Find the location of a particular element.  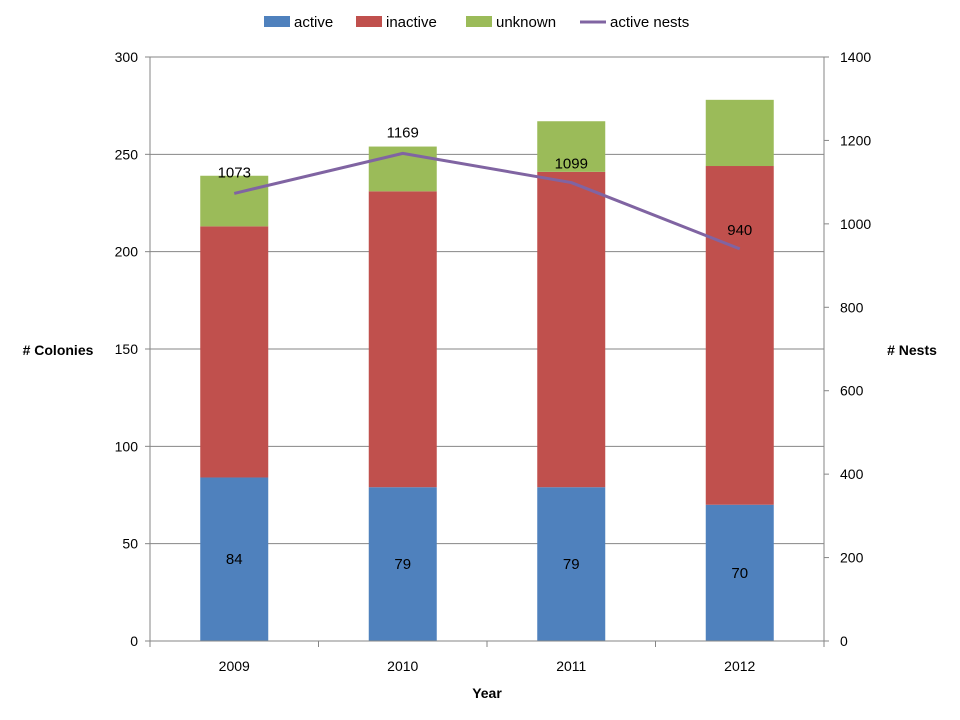

x-tick-label: 2011 is located at coordinates (571, 666).